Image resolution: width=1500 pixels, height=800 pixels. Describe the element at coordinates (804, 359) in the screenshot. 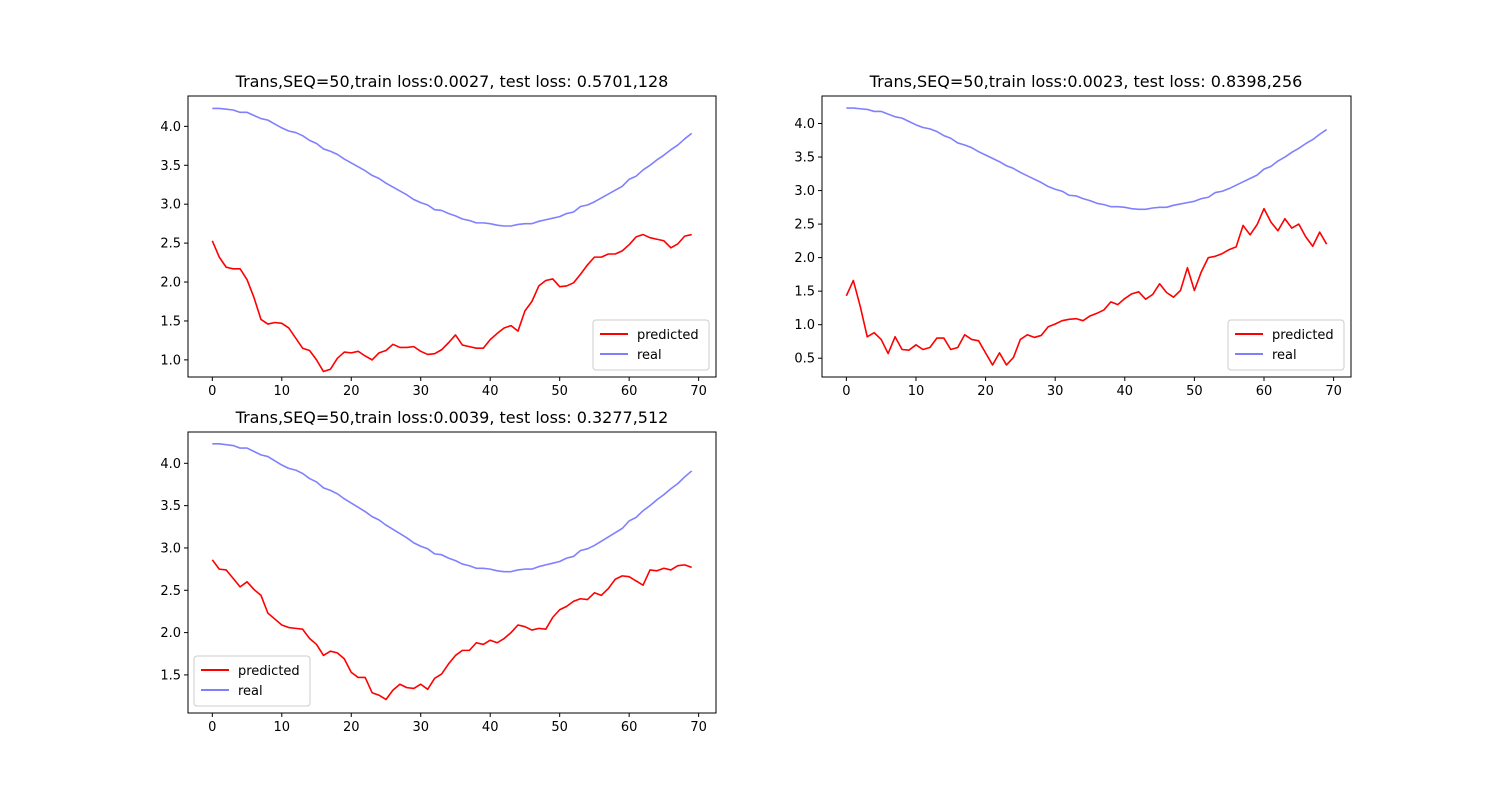

I see `y-tick-label: 0.5` at that location.